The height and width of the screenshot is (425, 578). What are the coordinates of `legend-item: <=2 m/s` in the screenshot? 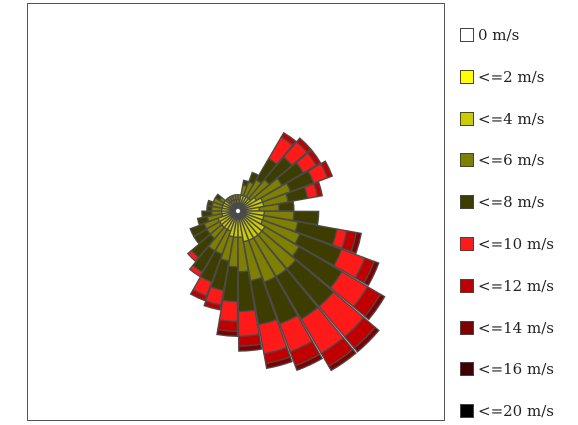 It's located at (502, 77).